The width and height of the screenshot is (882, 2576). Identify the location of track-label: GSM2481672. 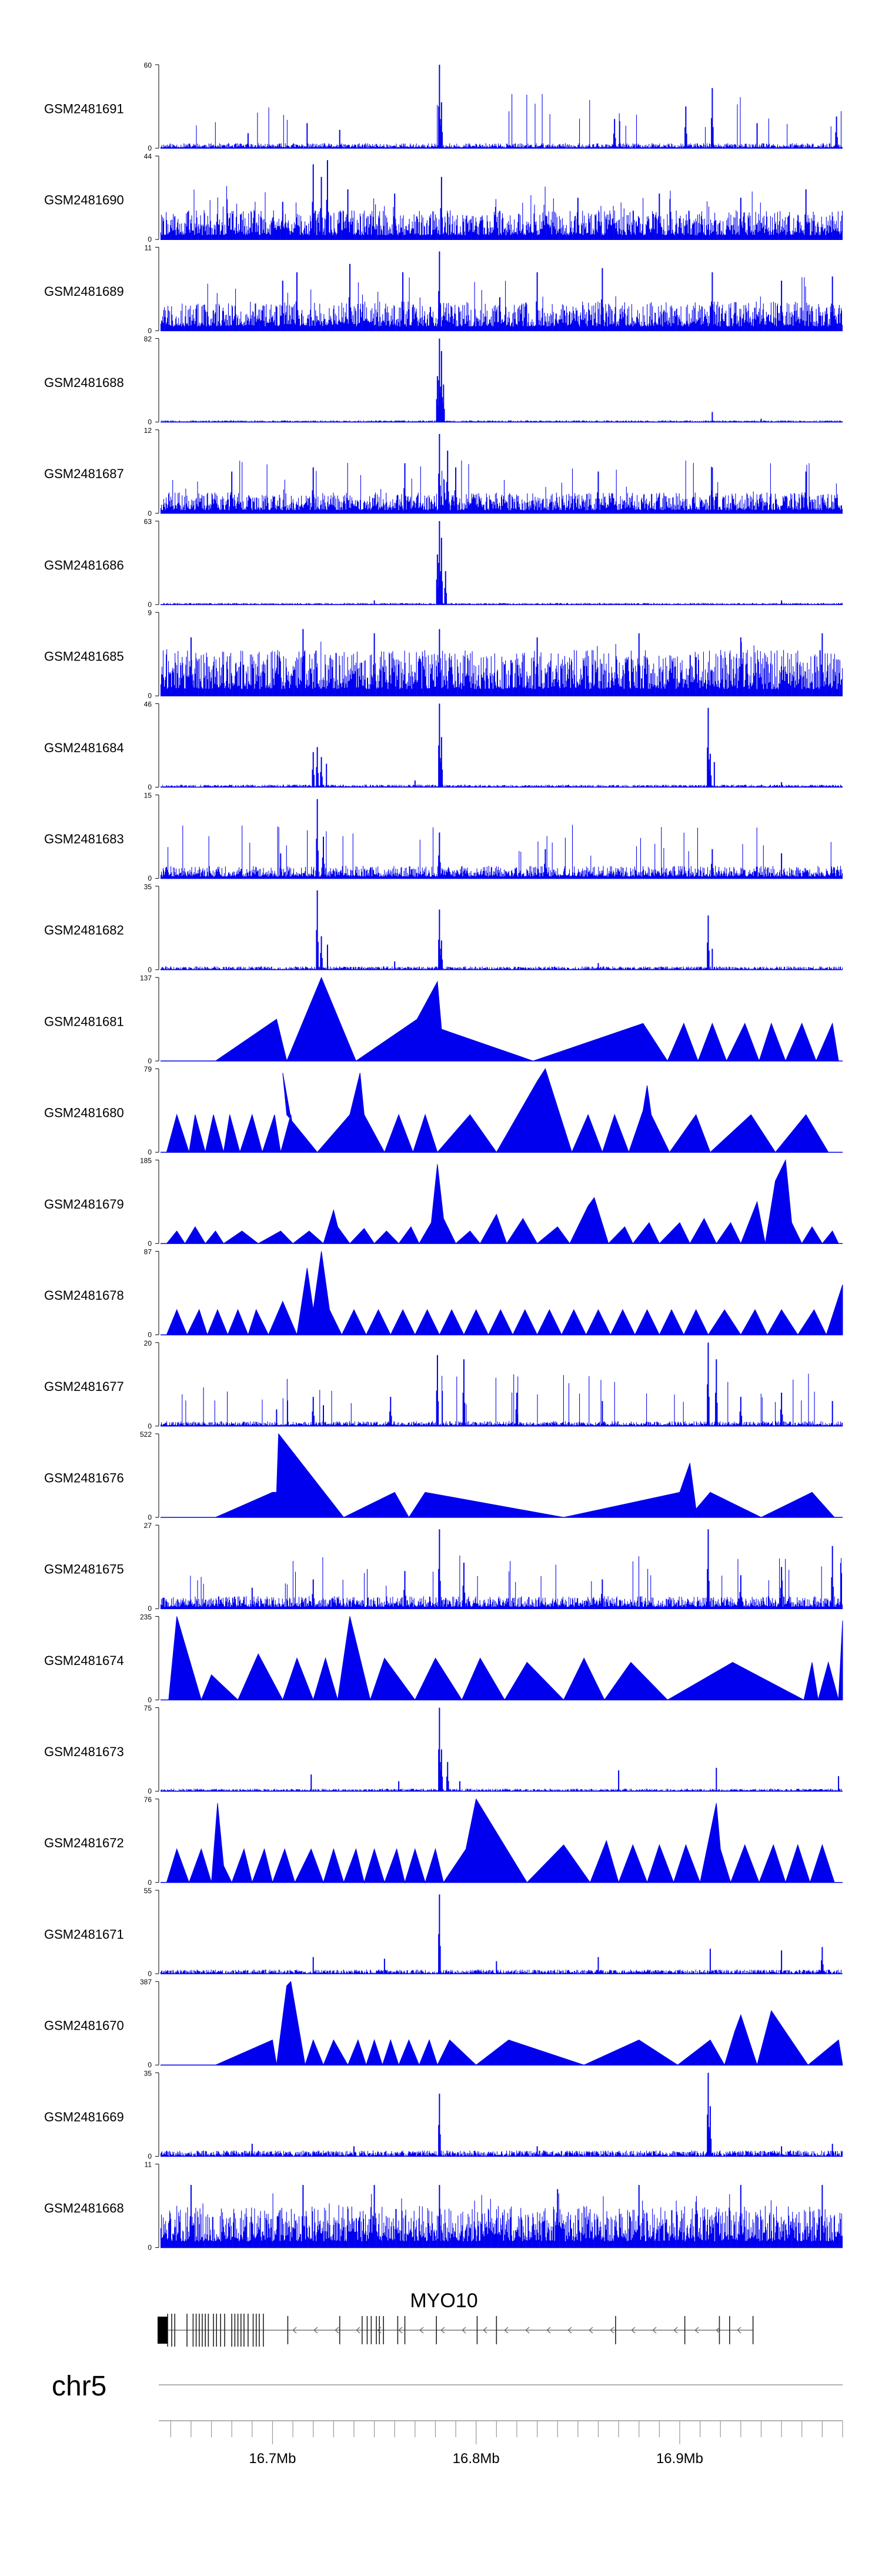
(84, 1843).